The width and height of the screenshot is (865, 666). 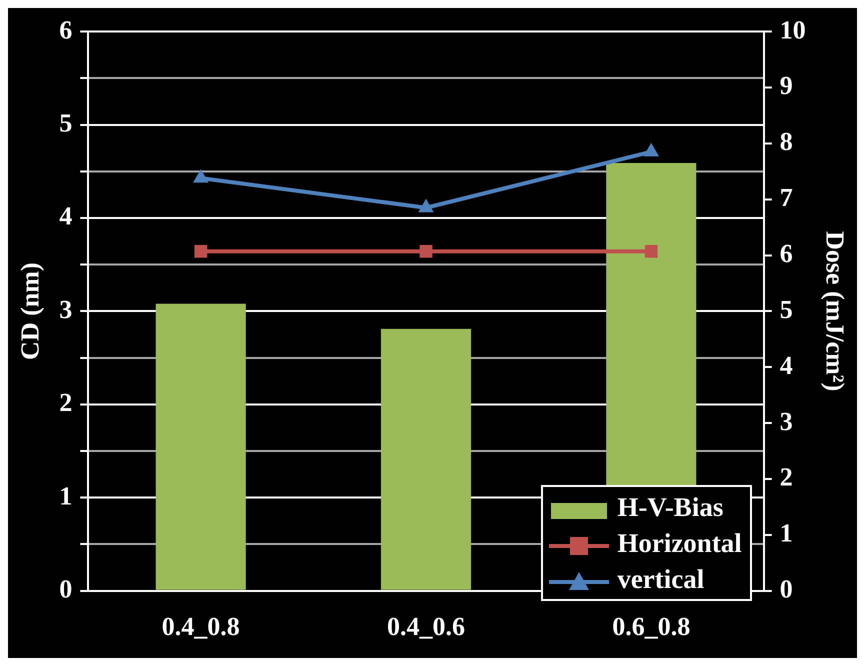 I want to click on y-axis-title: CD (nm), so click(x=29, y=311).